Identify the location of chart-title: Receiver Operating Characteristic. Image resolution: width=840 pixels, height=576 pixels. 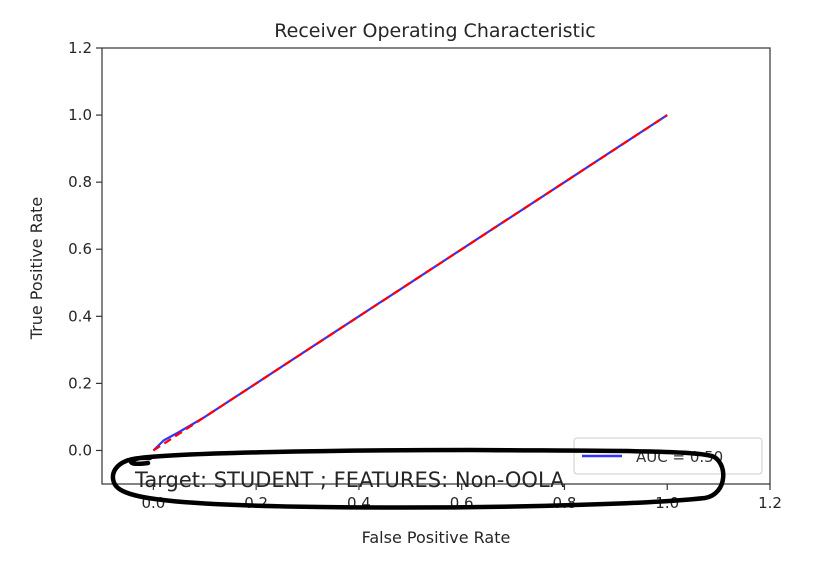
(434, 31).